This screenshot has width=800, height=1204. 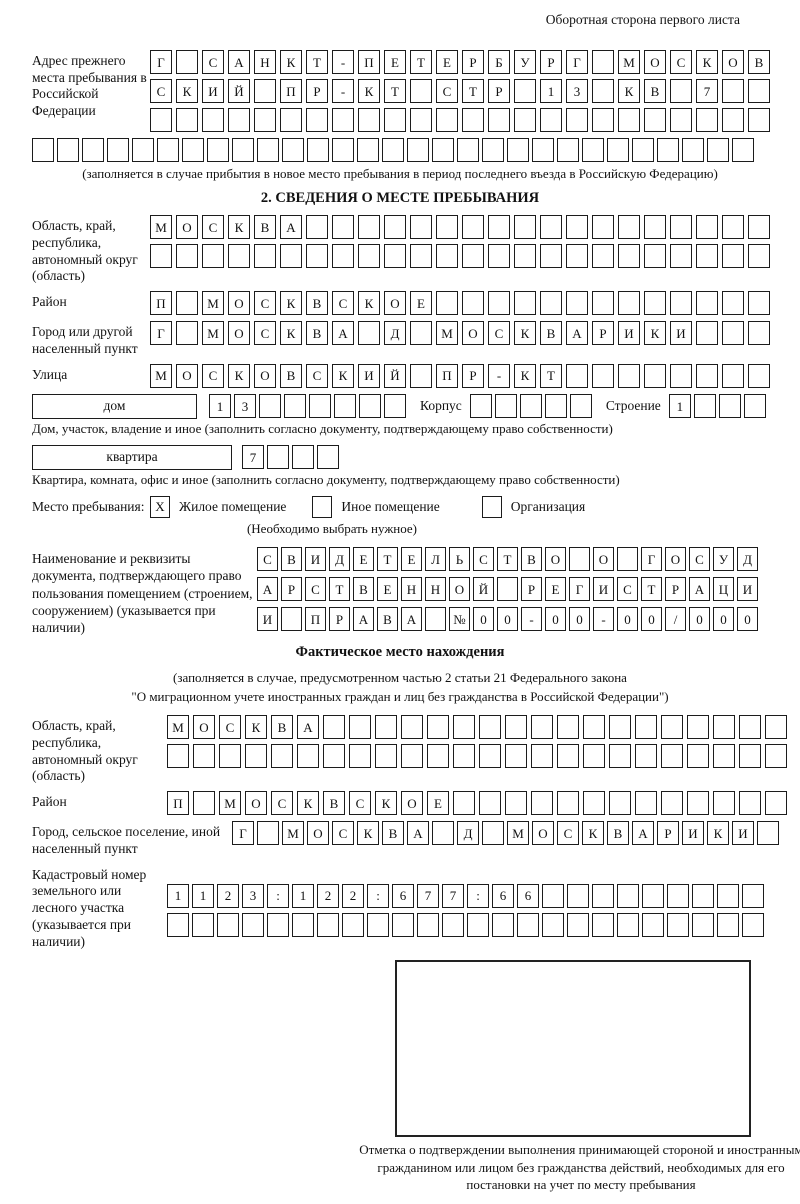 I want to click on form-cell: Н, so click(x=265, y=62).